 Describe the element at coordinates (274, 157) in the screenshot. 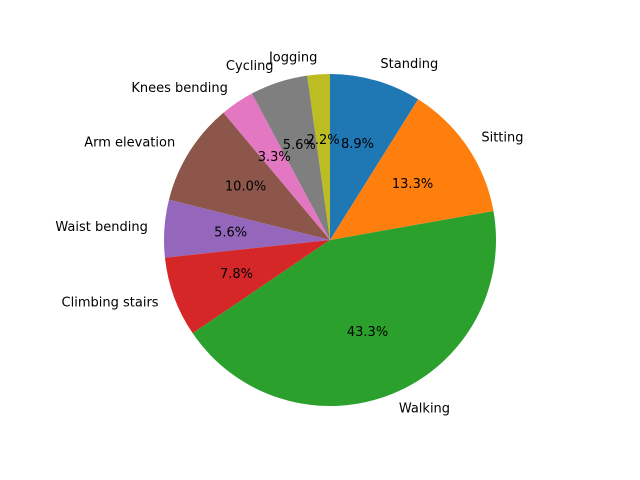

I see `pct-knees-bending: 3.3%` at that location.